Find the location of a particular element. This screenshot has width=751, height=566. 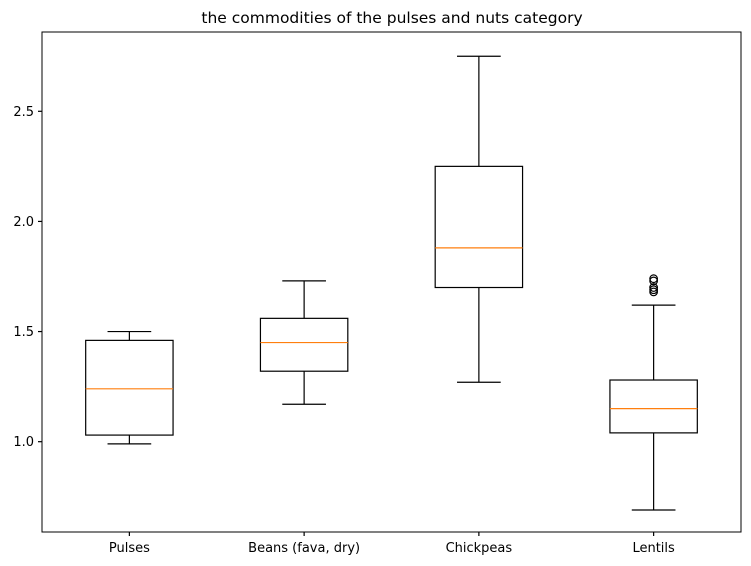

x-tick-label: Beans (fava, dry) is located at coordinates (304, 548).